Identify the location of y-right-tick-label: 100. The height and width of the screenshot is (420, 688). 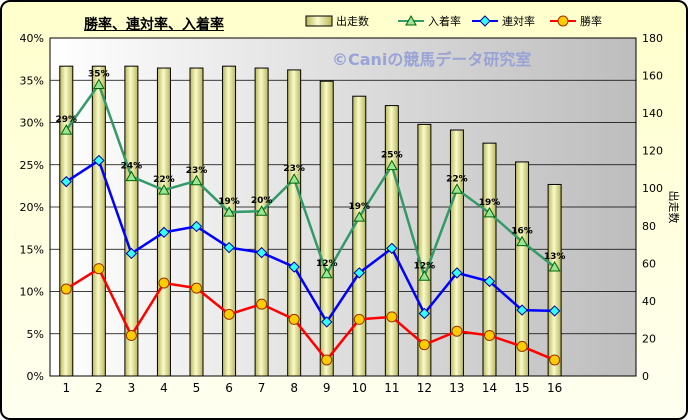
(652, 188).